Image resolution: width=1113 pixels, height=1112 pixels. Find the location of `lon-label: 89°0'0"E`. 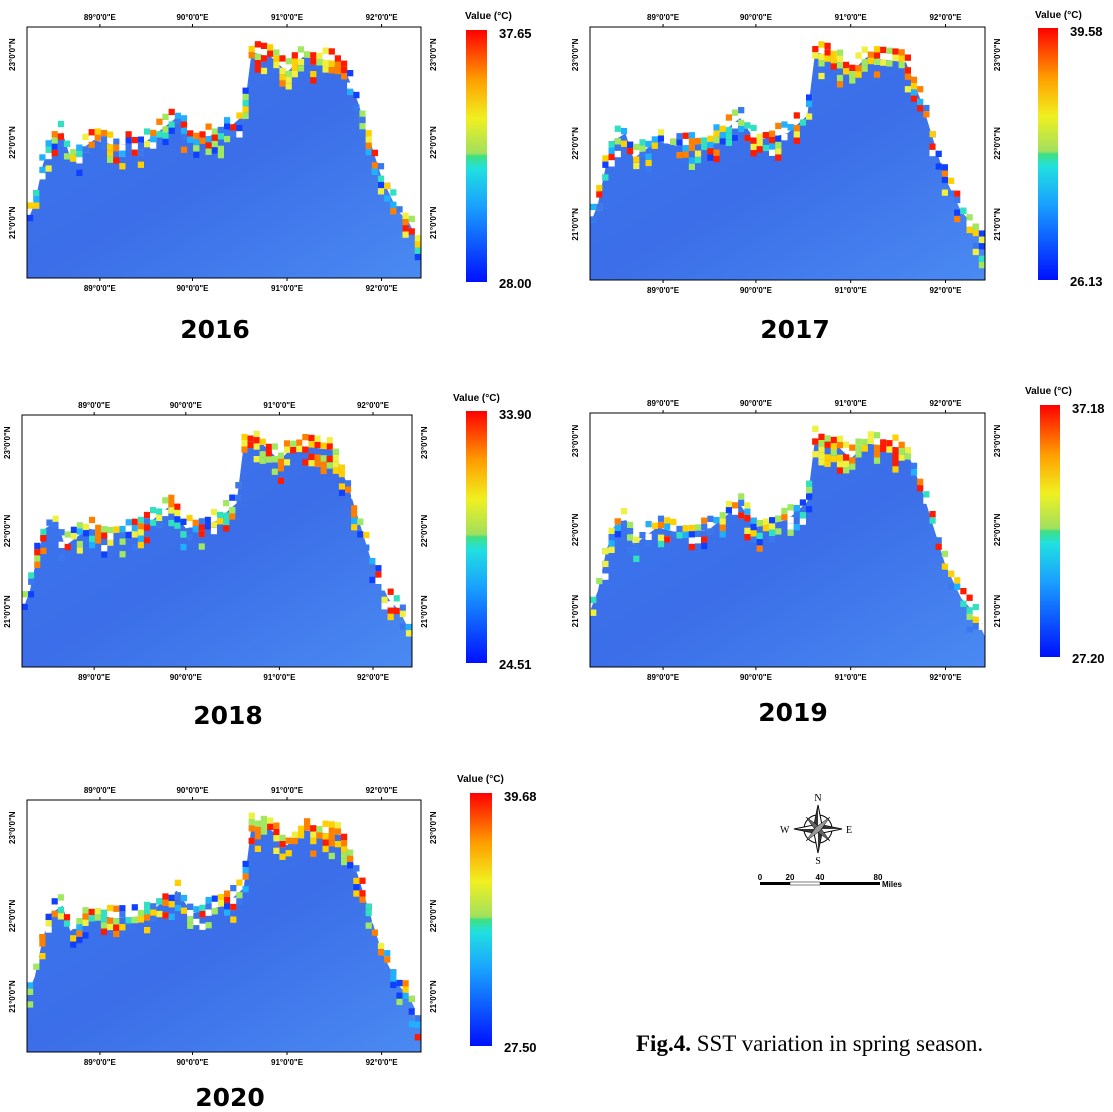

lon-label: 89°0'0"E is located at coordinates (100, 1062).